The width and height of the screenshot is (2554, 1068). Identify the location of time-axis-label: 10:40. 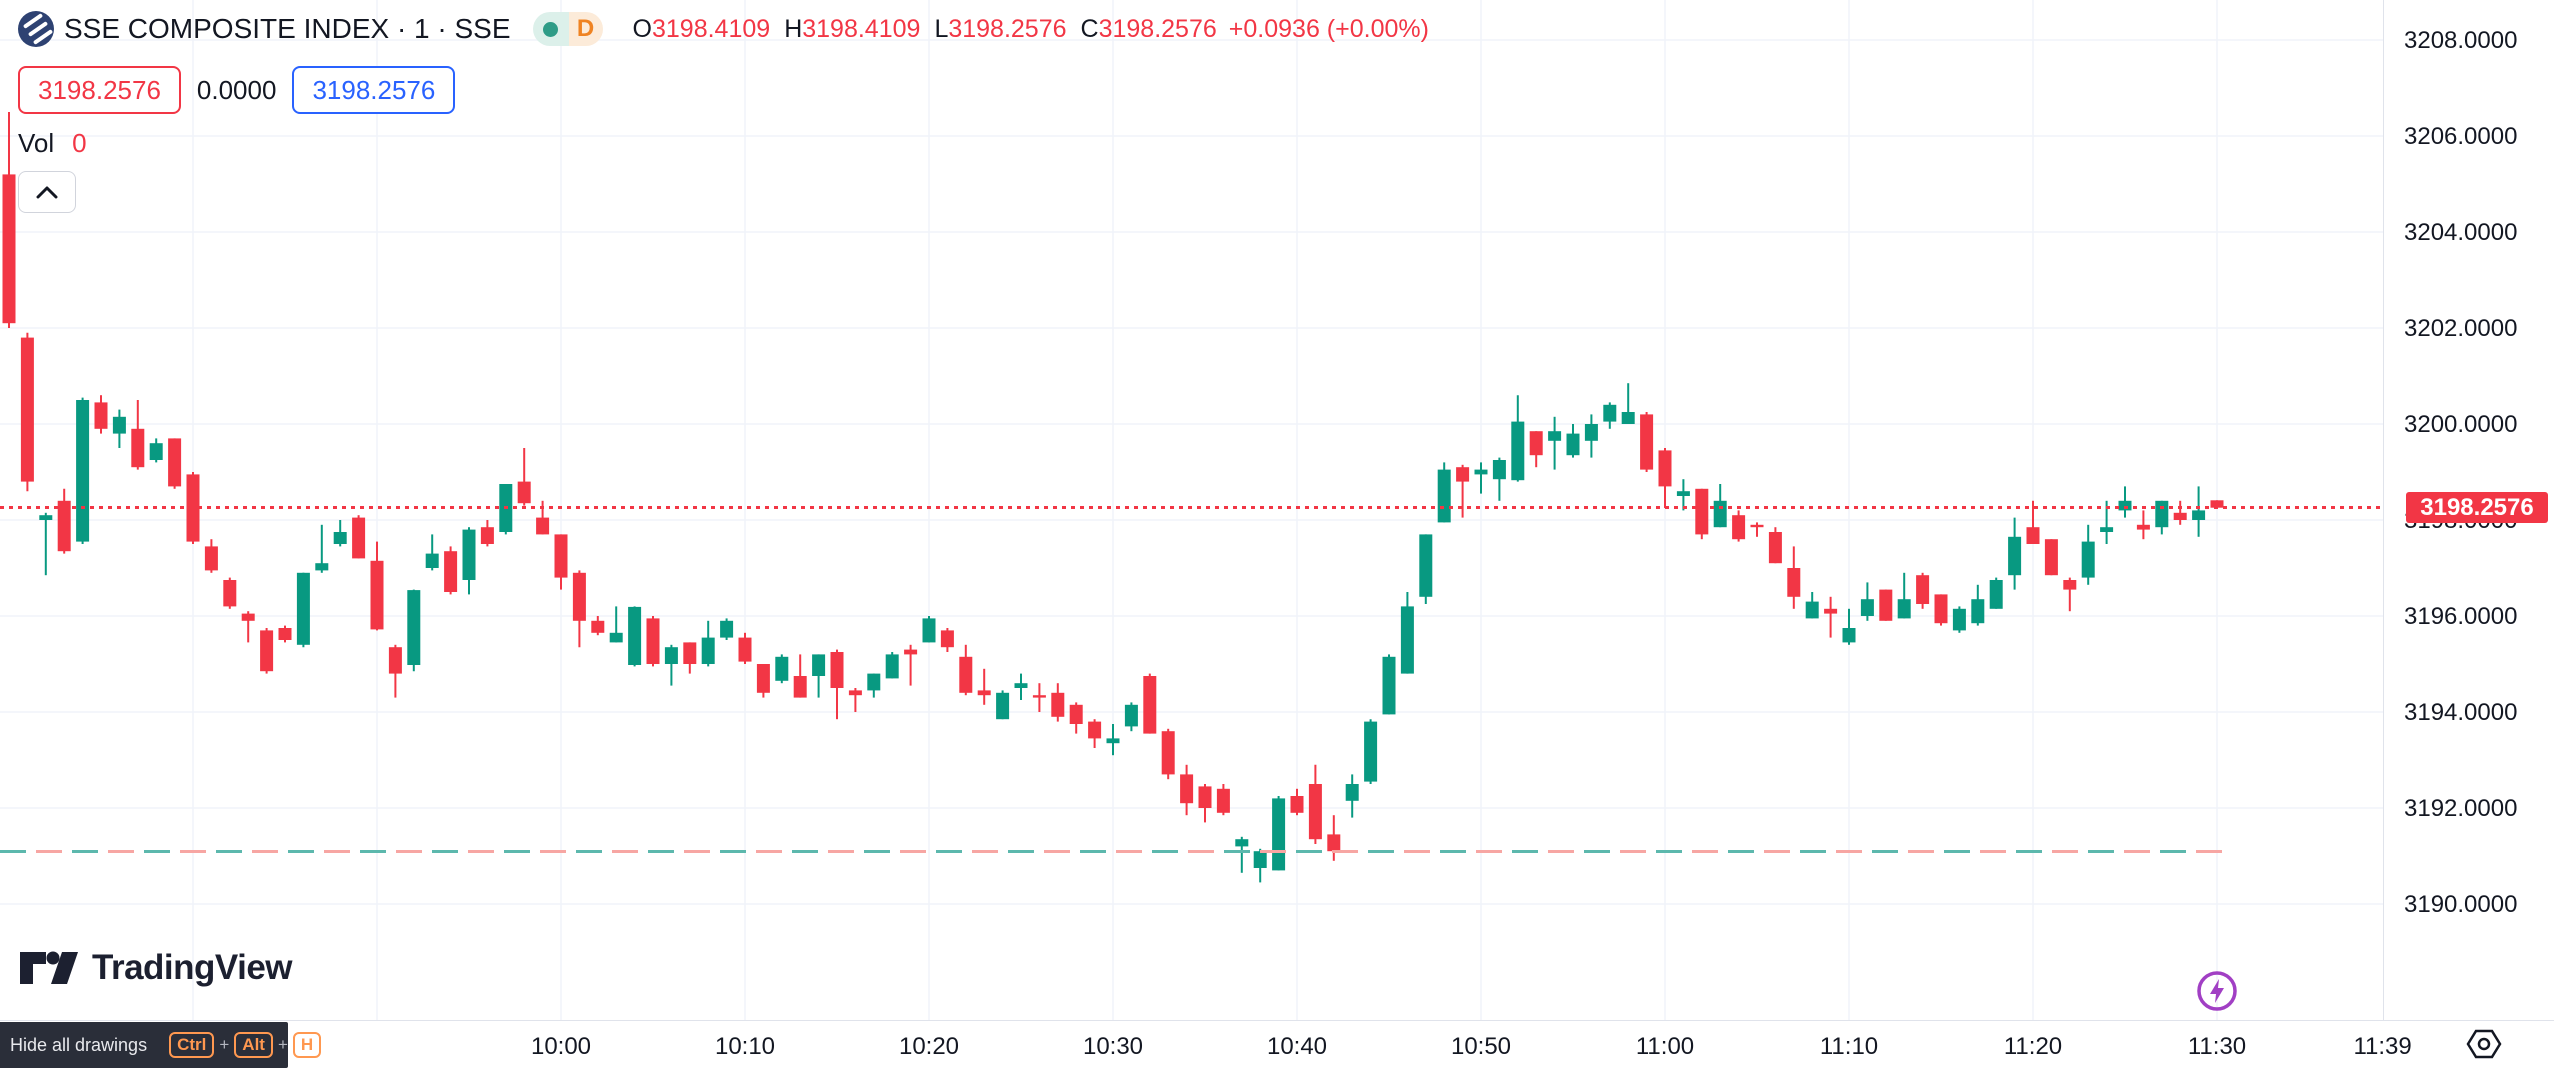
(1297, 1046).